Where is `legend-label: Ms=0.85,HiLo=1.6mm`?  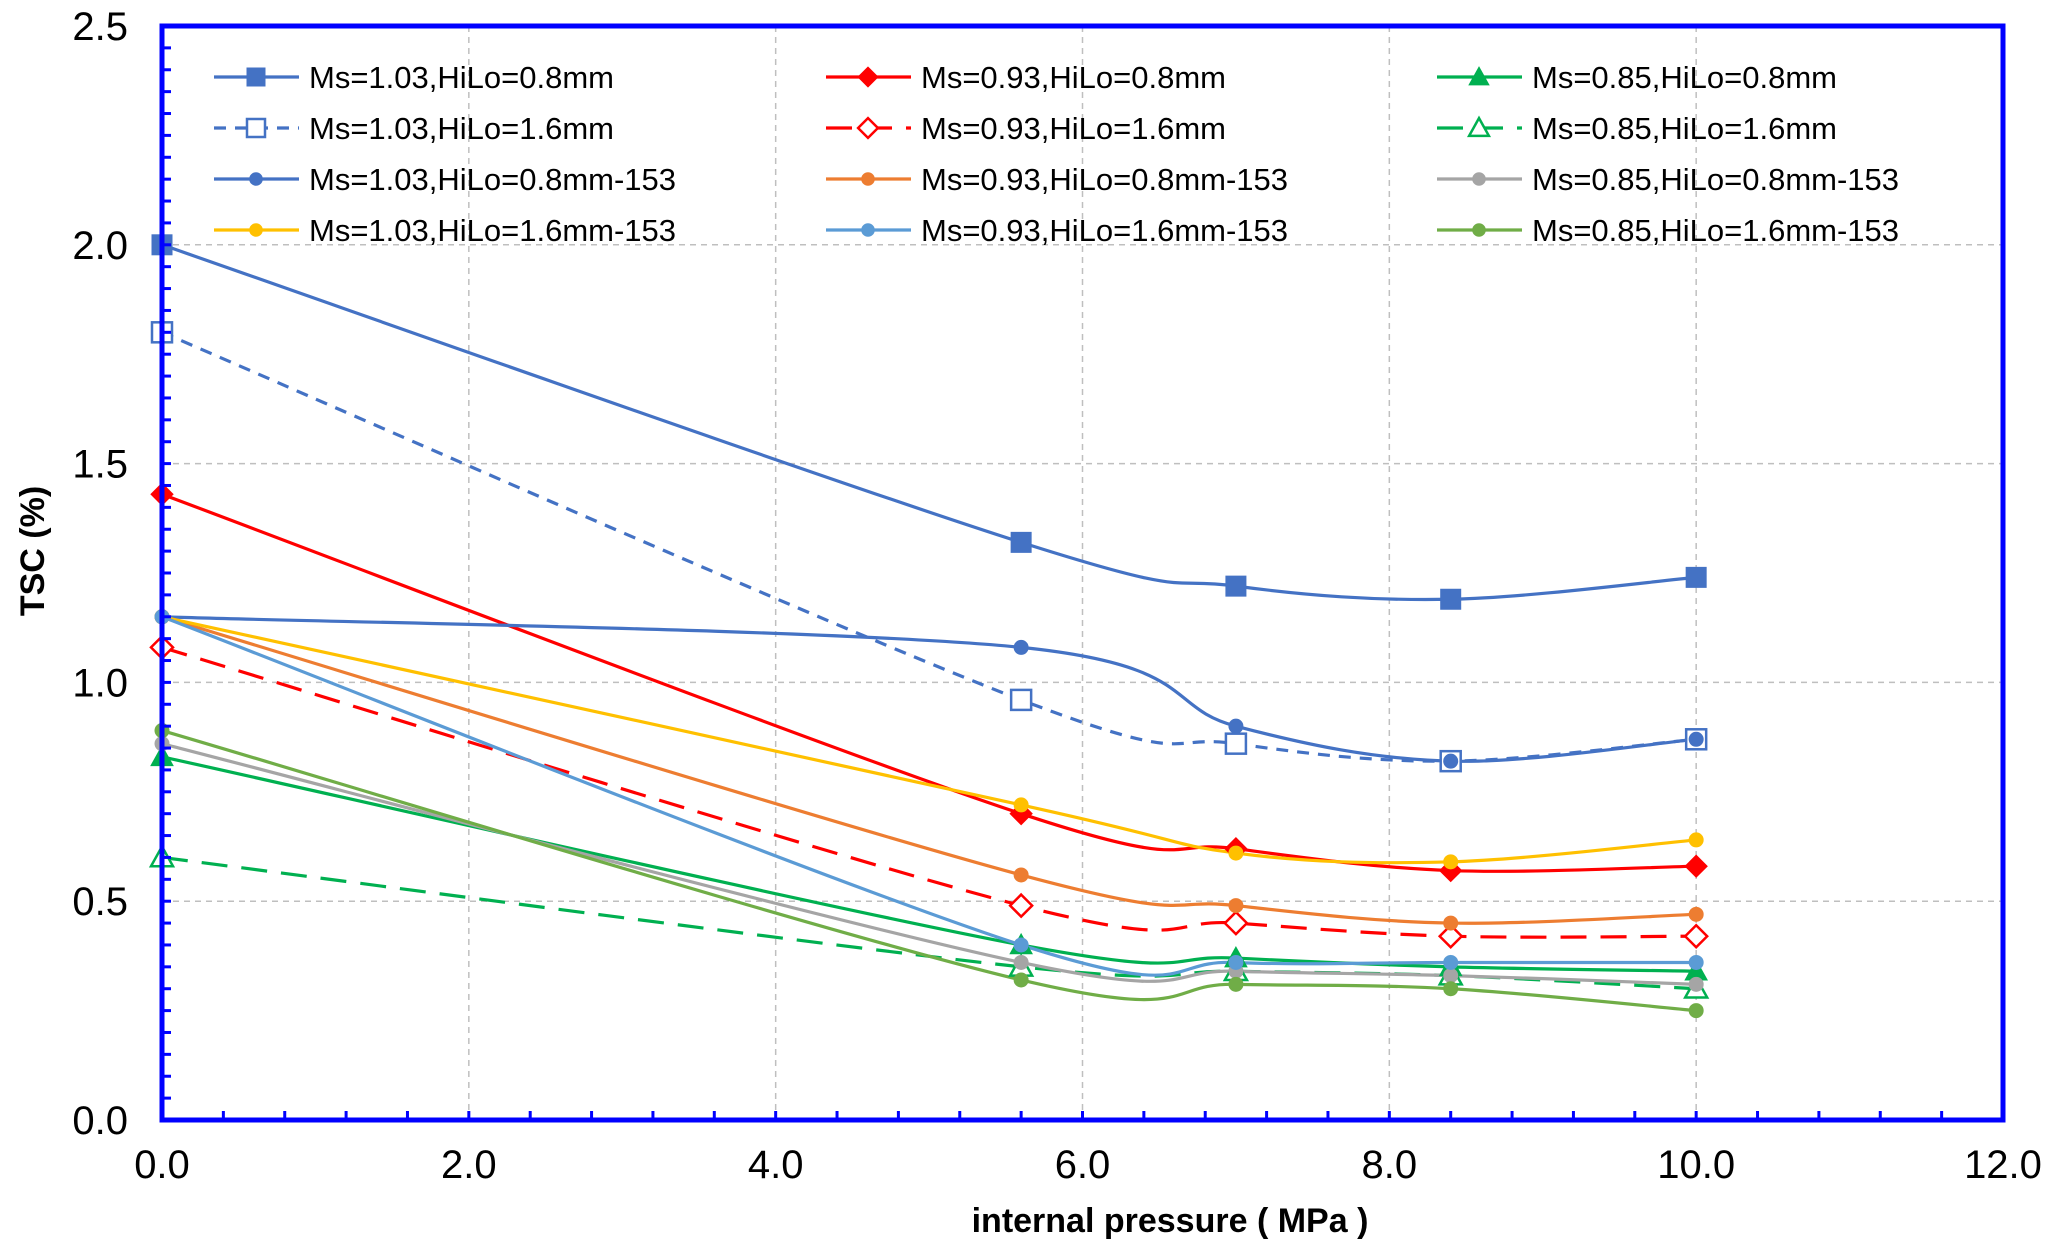 legend-label: Ms=0.85,HiLo=1.6mm is located at coordinates (1684, 128).